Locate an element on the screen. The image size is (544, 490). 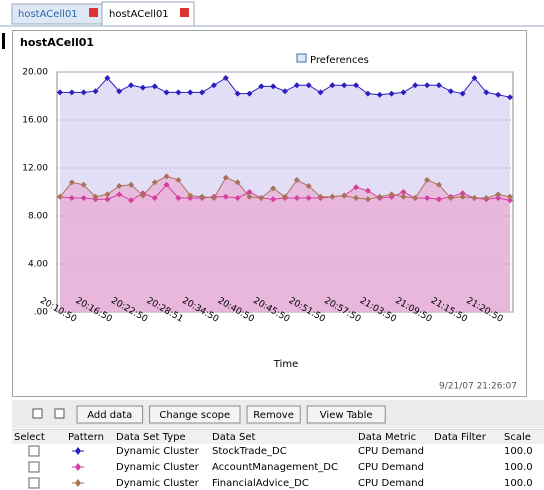
y-tick-label: 4.00 is located at coordinates (38, 265).